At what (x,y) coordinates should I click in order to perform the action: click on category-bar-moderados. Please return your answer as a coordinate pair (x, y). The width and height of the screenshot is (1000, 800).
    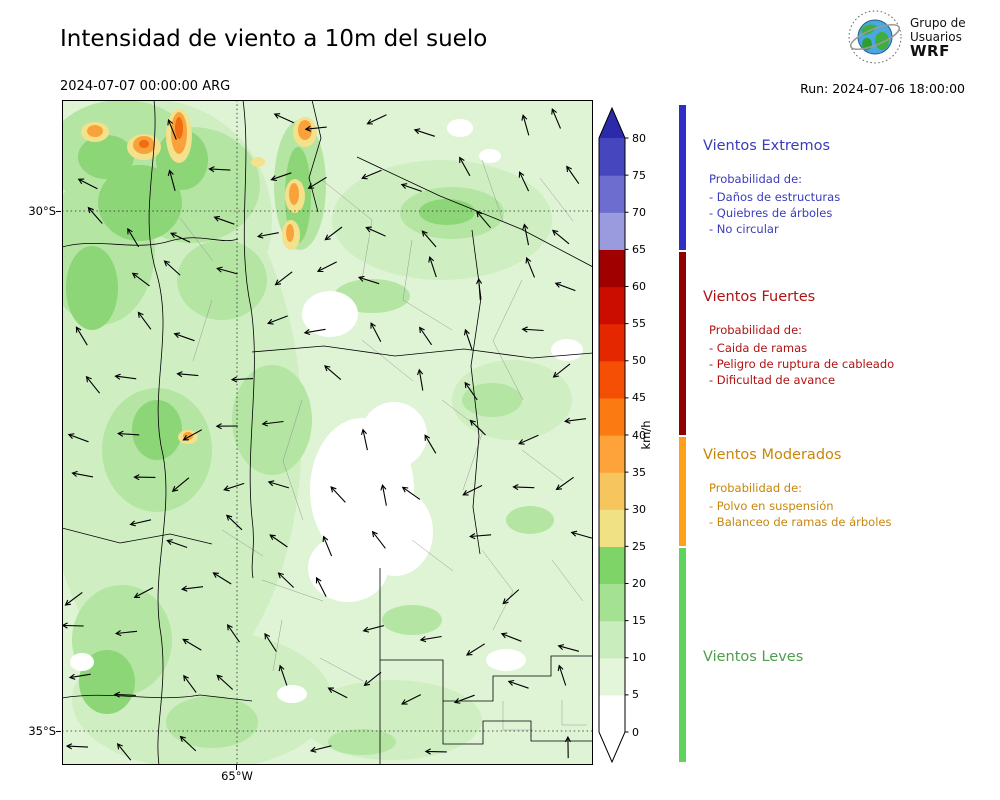
    Looking at the image, I should click on (682, 491).